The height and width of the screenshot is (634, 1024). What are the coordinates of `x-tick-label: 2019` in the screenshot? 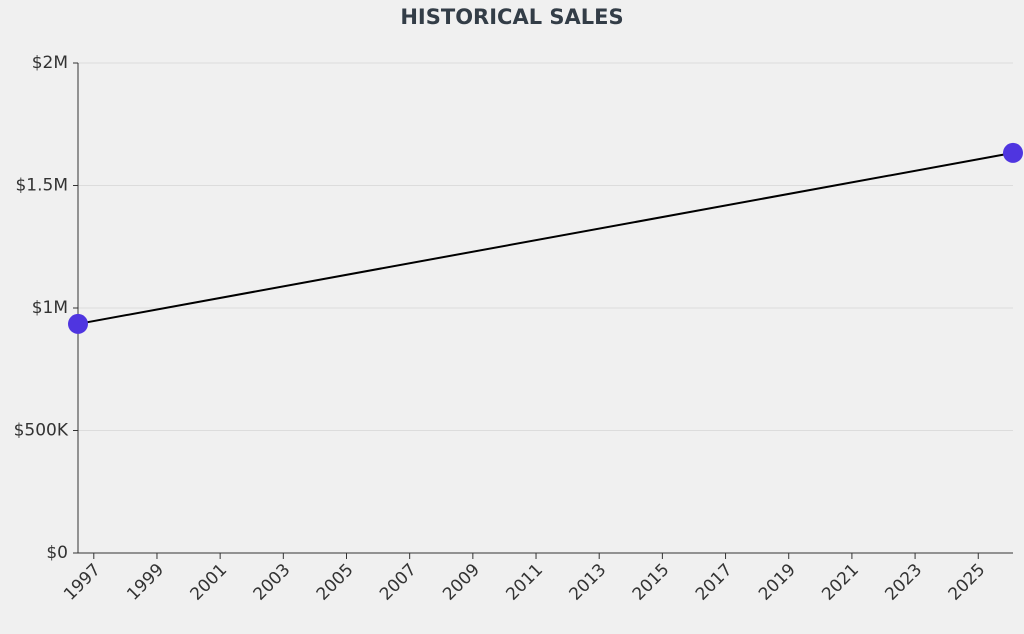 It's located at (777, 582).